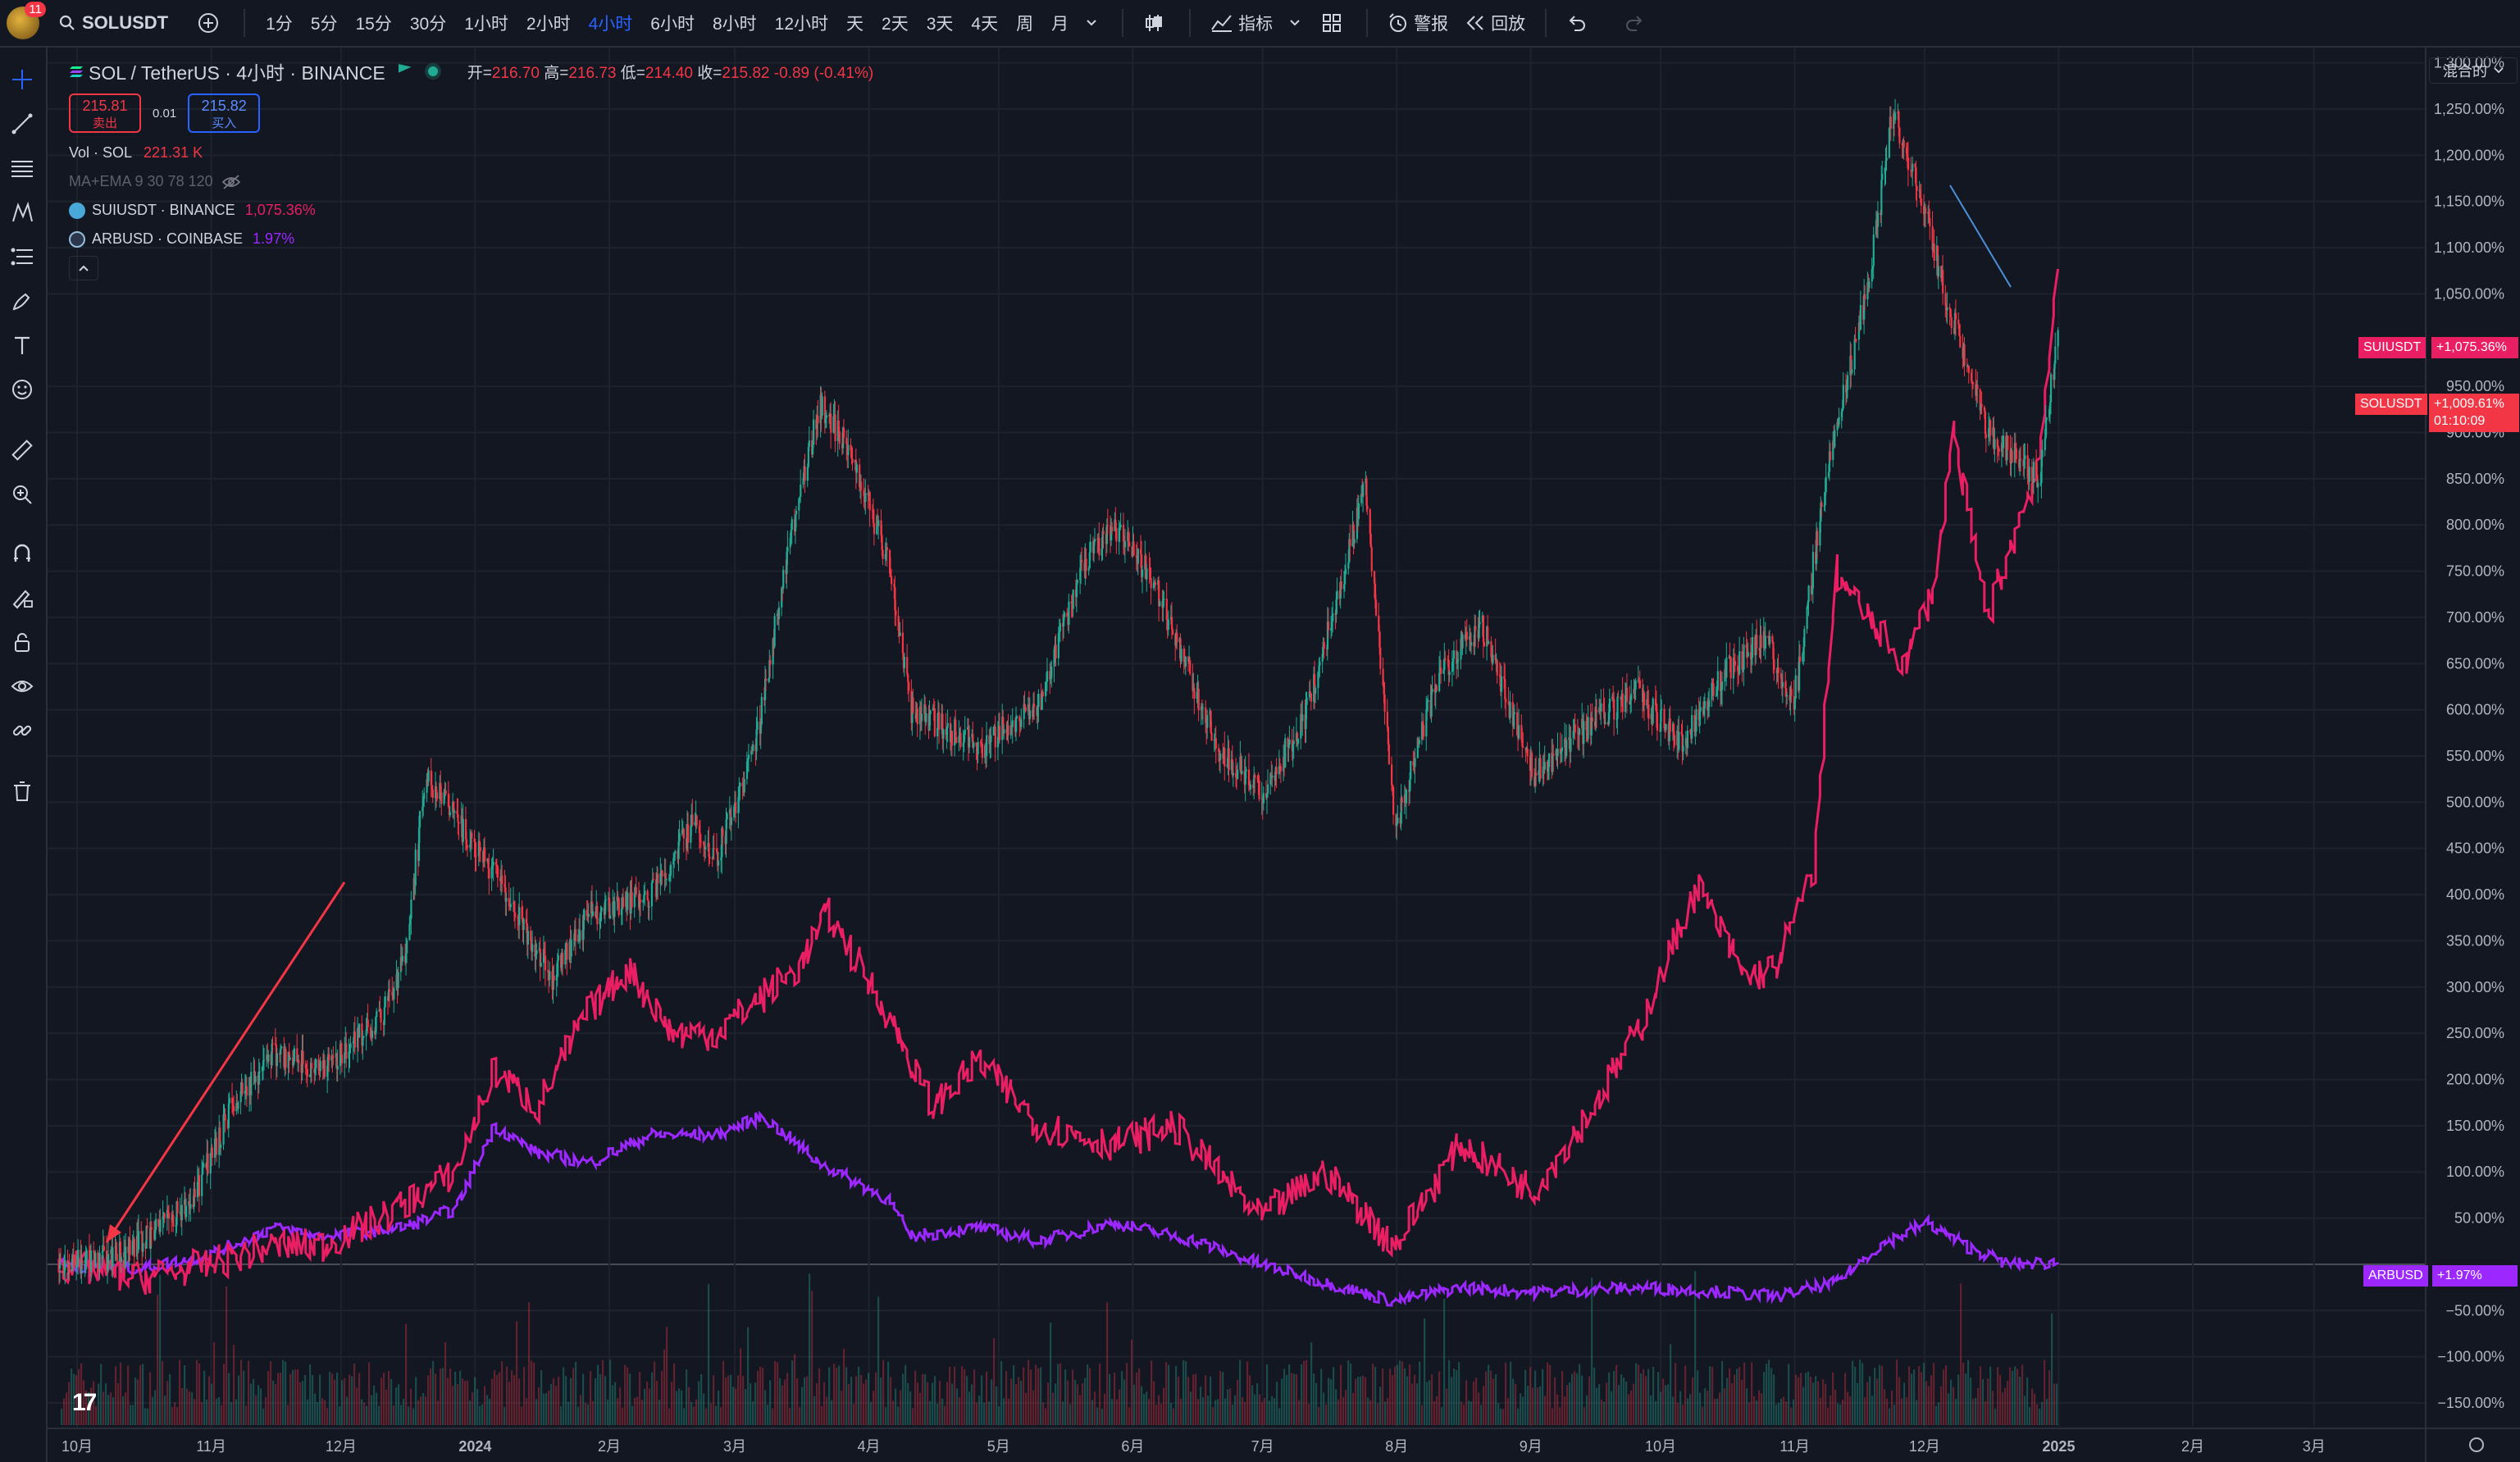 Image resolution: width=2520 pixels, height=1462 pixels. I want to click on interval-button: 1小时, so click(486, 24).